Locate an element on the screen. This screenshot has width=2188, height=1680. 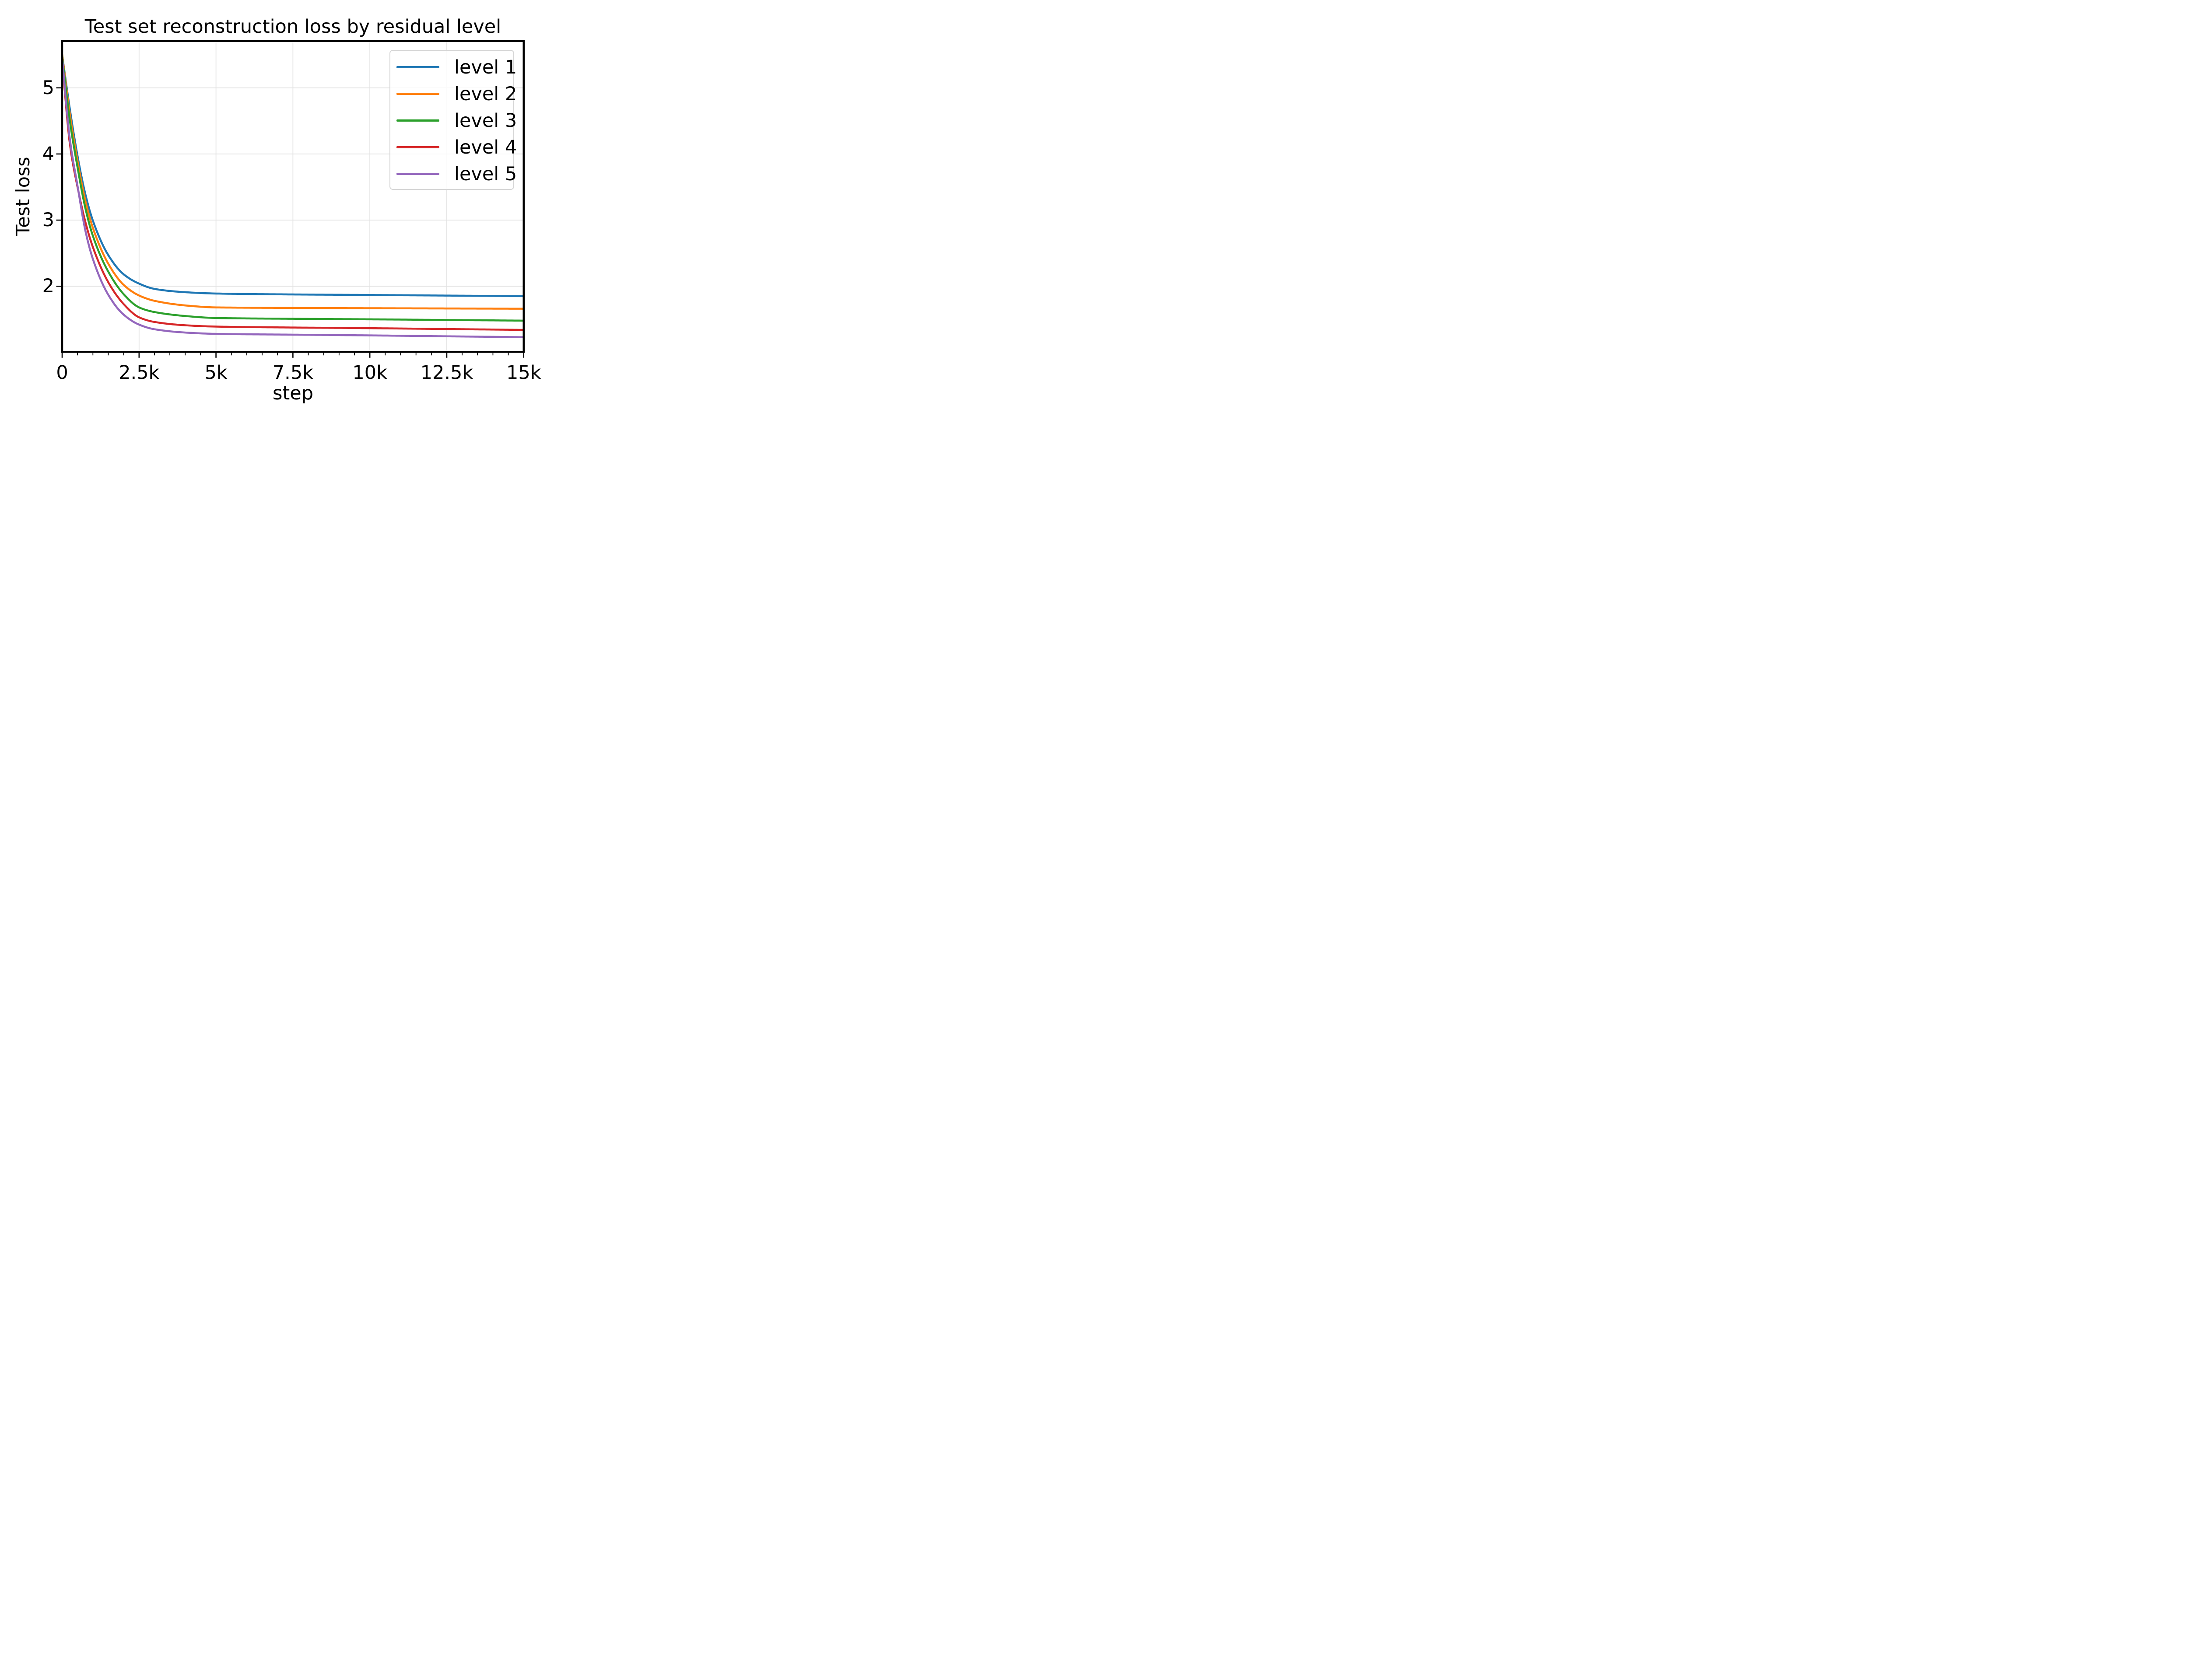
legend-item-level-1: level 1 is located at coordinates (457, 67).